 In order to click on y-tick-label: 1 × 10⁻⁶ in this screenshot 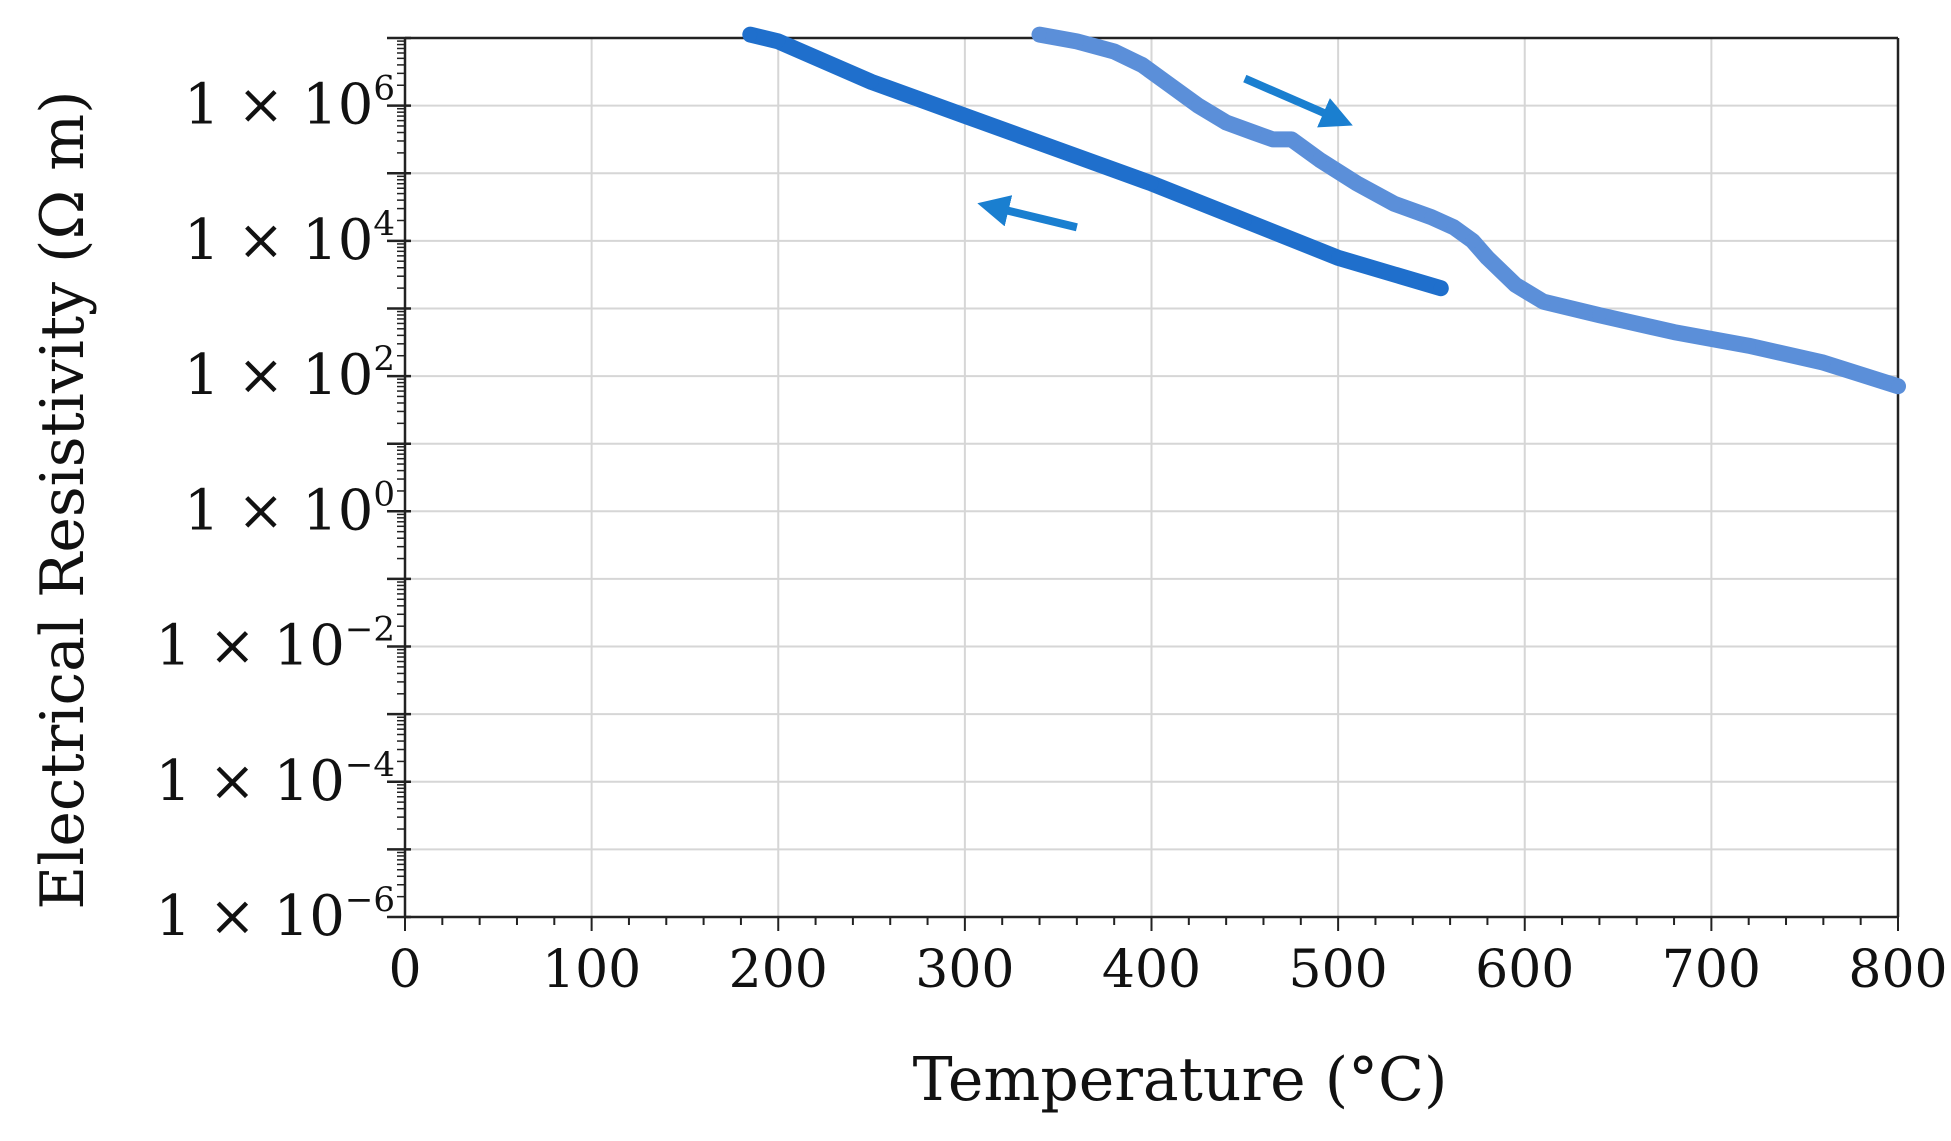, I will do `click(275, 914)`.